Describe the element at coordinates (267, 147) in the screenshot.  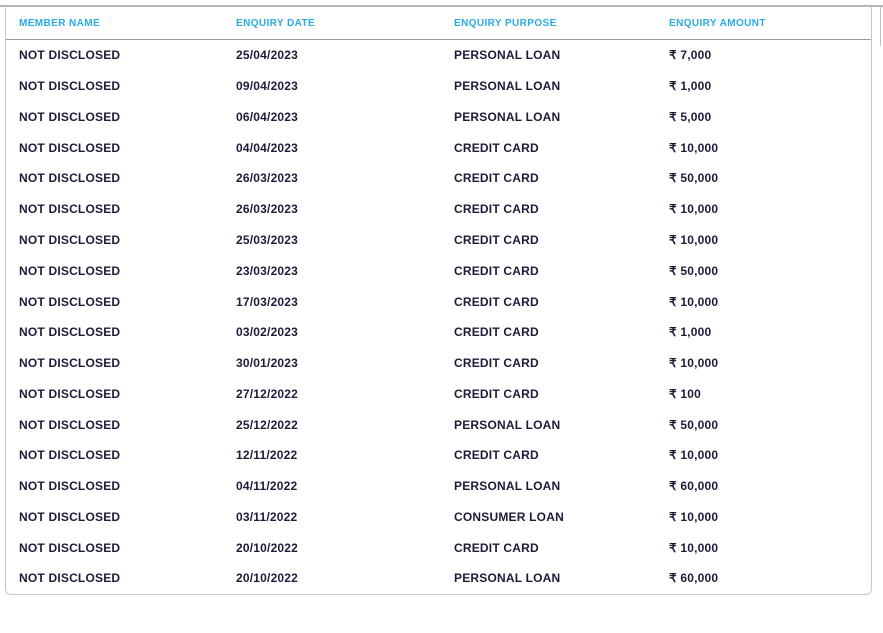
I see `date-cell: 04/04/2023` at that location.